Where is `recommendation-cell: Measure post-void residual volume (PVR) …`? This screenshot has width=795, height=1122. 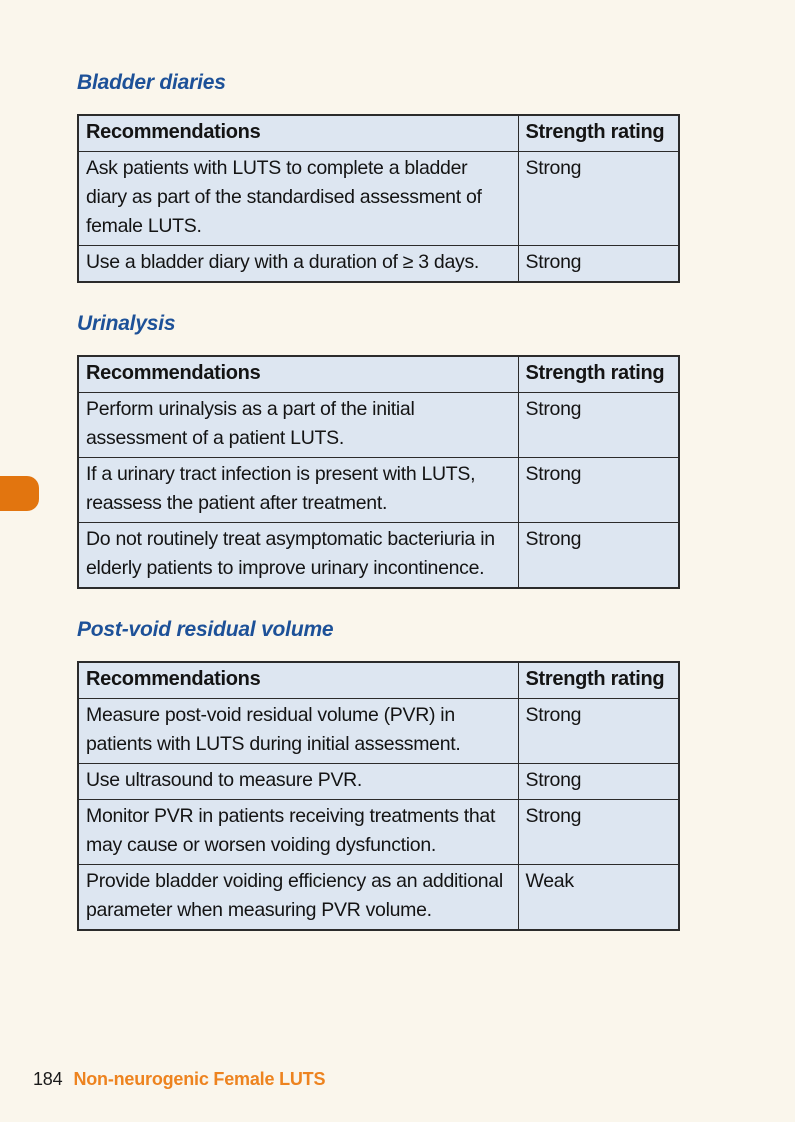
recommendation-cell: Measure post-void residual volume (PVR) … is located at coordinates (298, 731).